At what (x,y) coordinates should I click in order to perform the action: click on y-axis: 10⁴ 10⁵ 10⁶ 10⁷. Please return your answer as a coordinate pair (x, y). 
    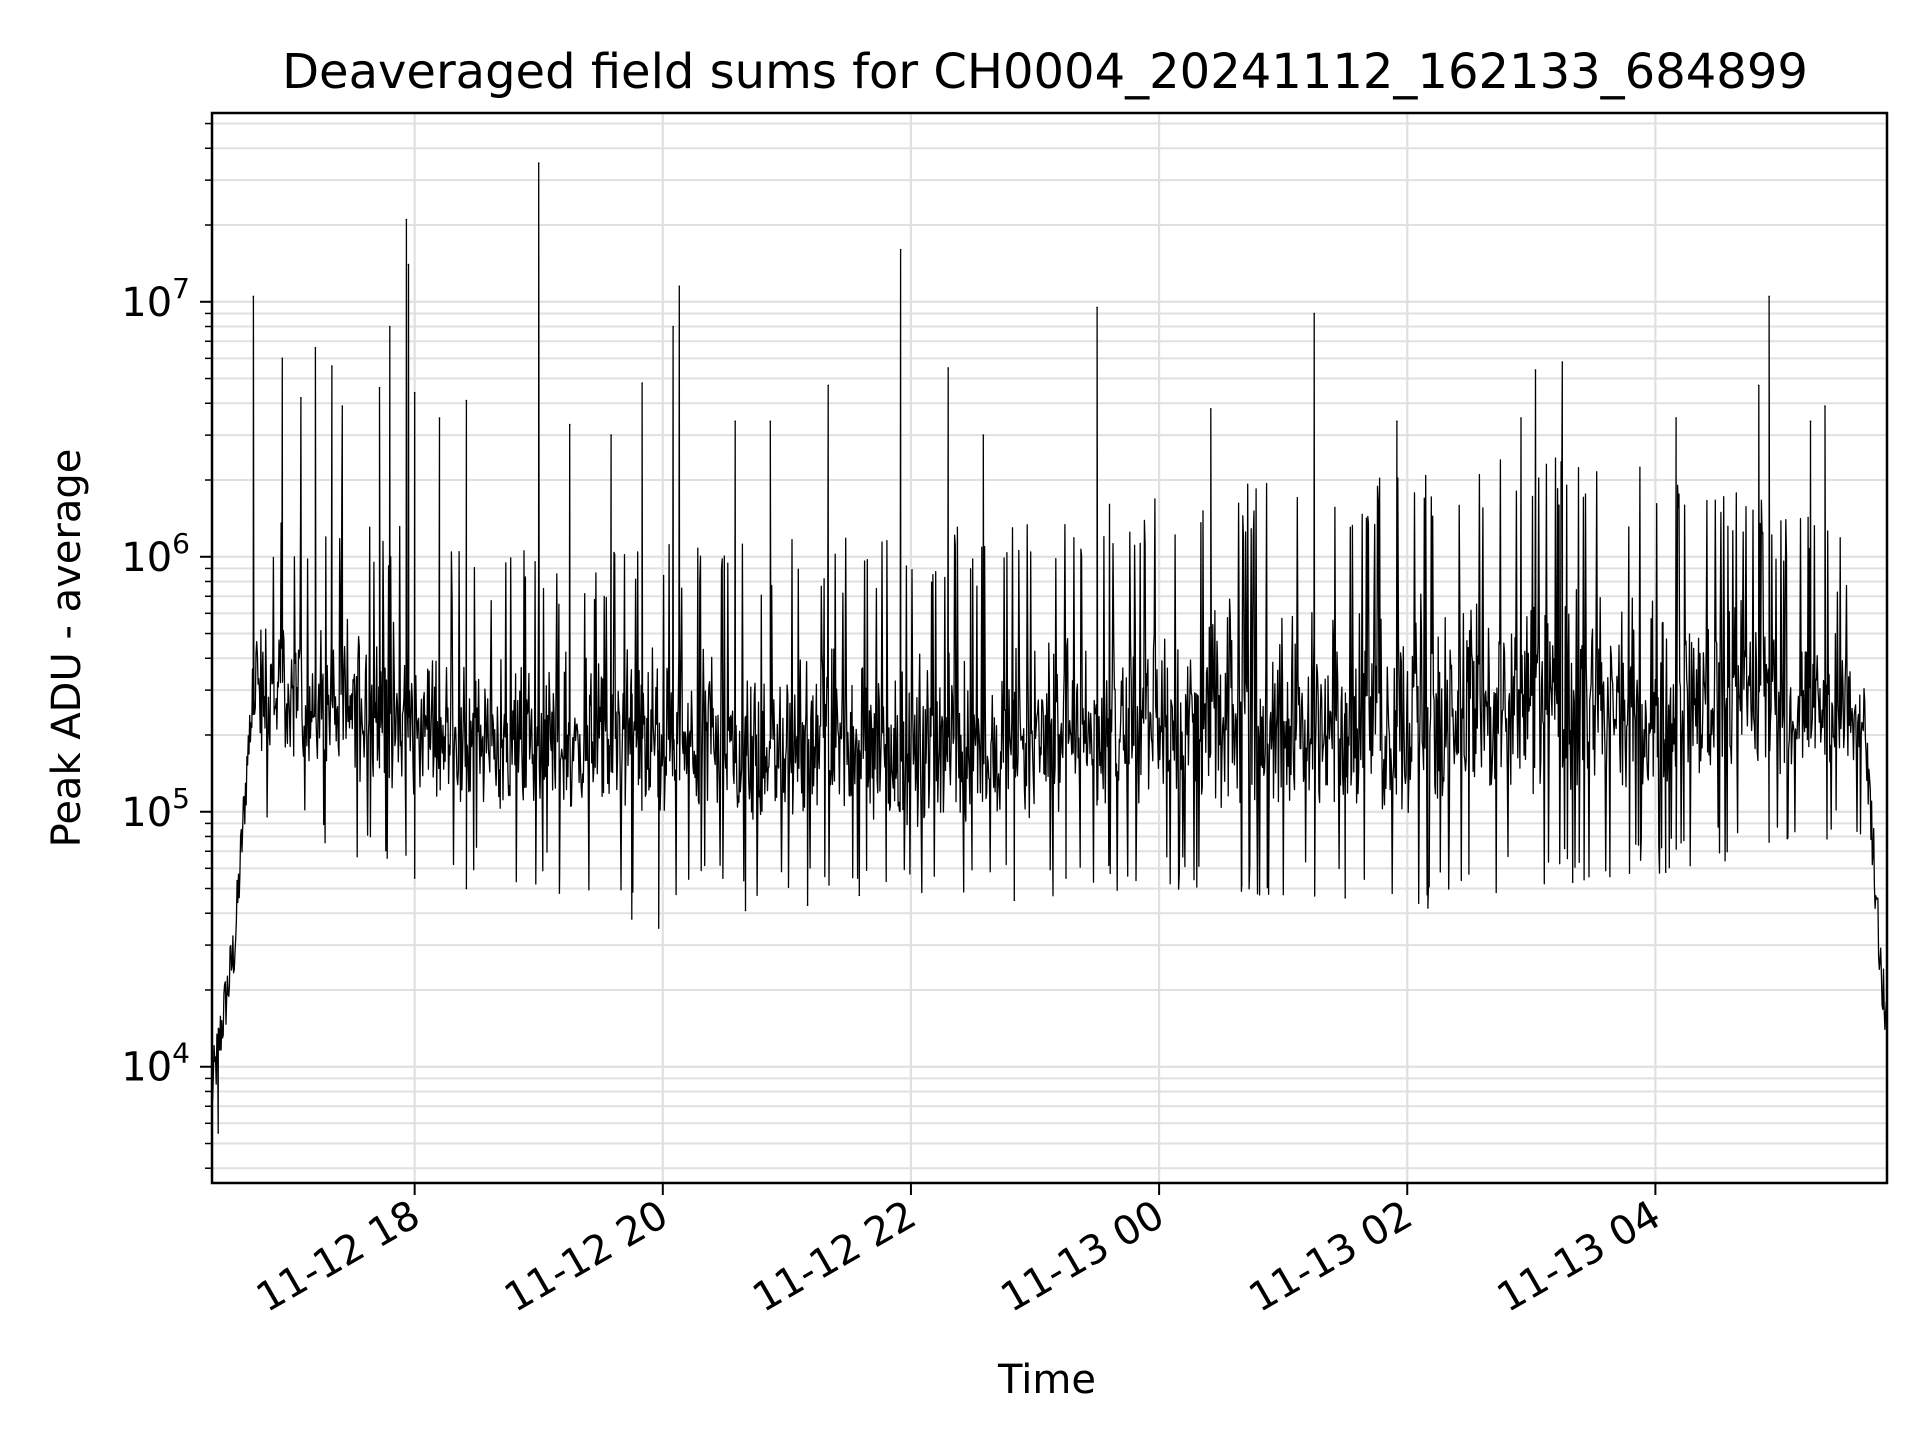
    Looking at the image, I should click on (166, 645).